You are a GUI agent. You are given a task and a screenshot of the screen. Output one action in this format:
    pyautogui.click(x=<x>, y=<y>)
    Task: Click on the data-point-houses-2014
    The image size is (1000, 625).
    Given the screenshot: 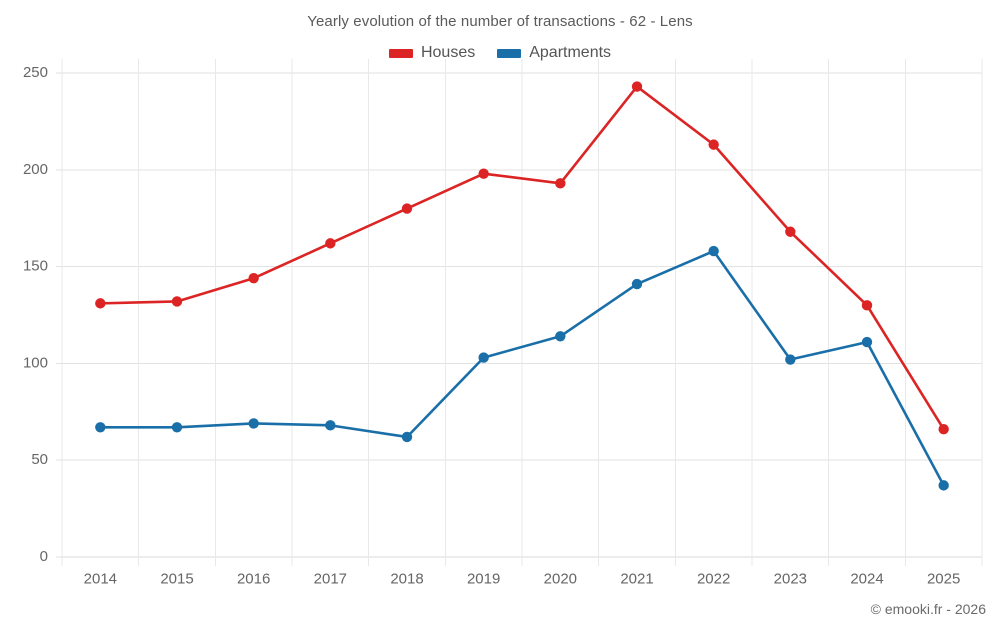 What is the action you would take?
    pyautogui.click(x=100, y=303)
    